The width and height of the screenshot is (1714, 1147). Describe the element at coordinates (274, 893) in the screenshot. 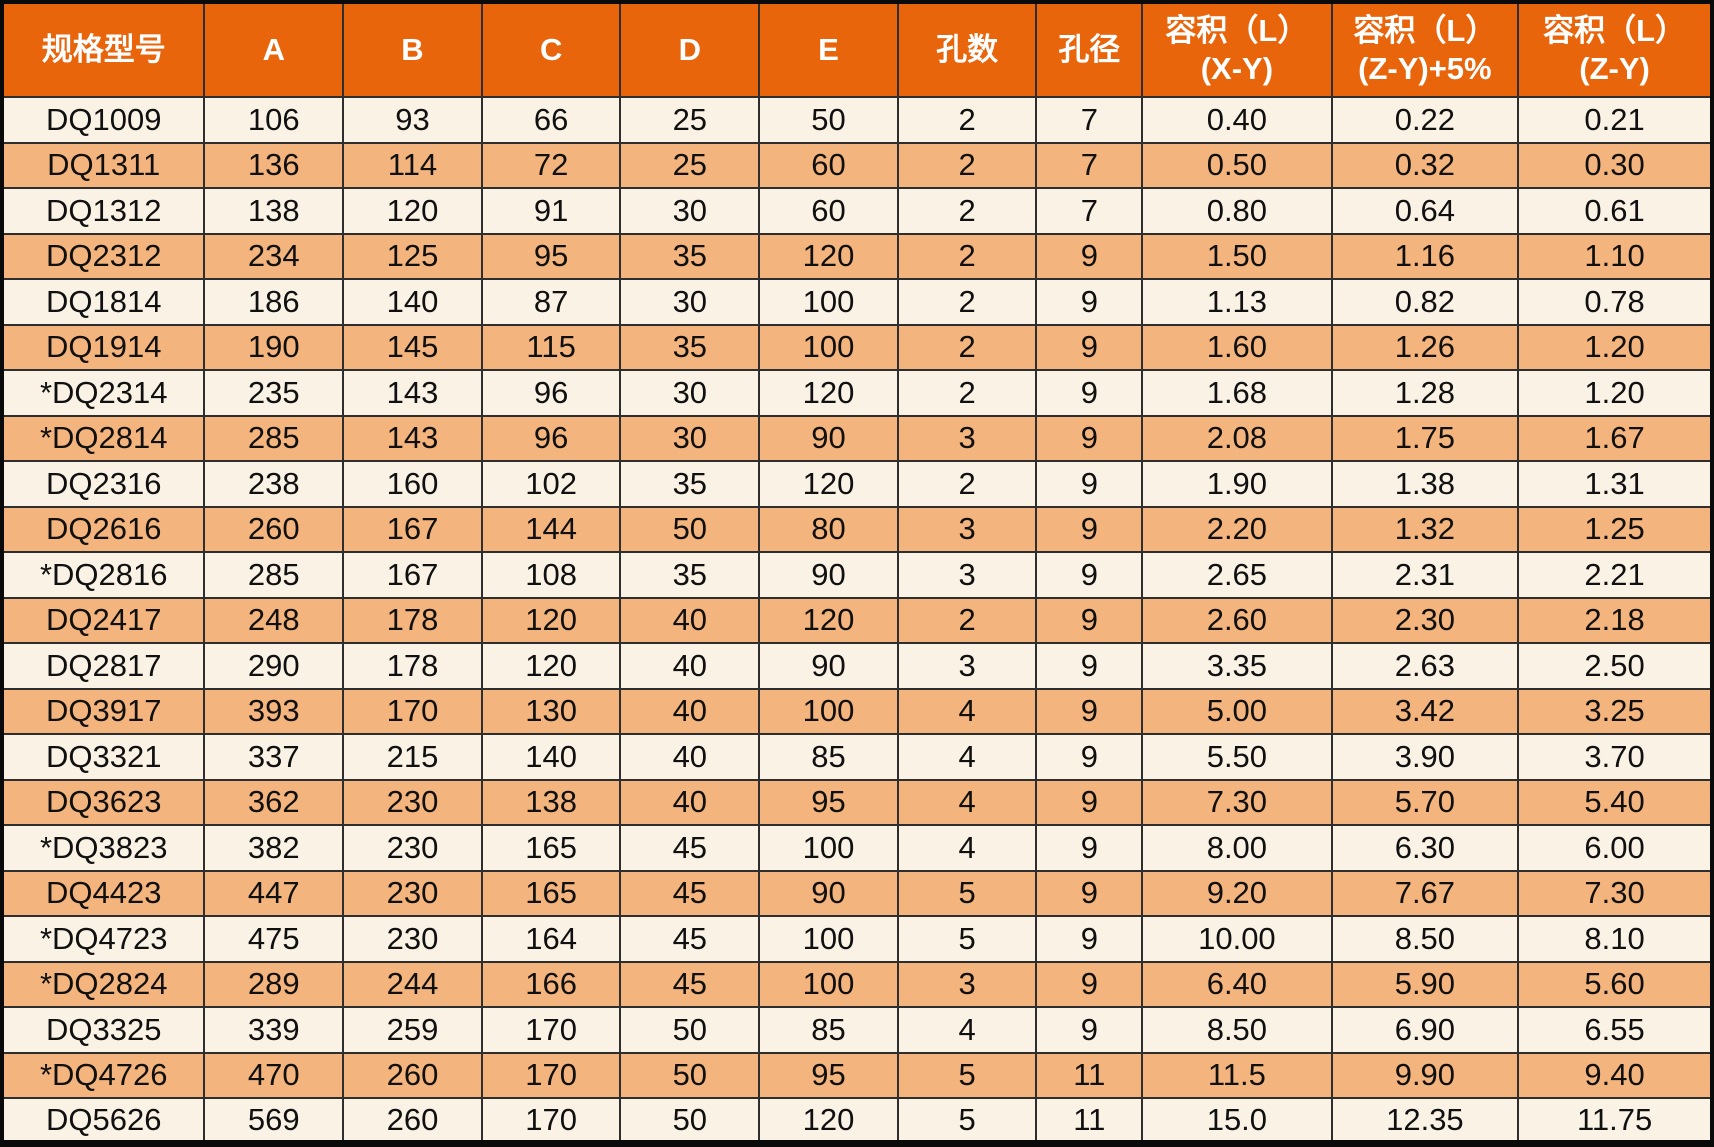

I see `cell-a: 447` at that location.